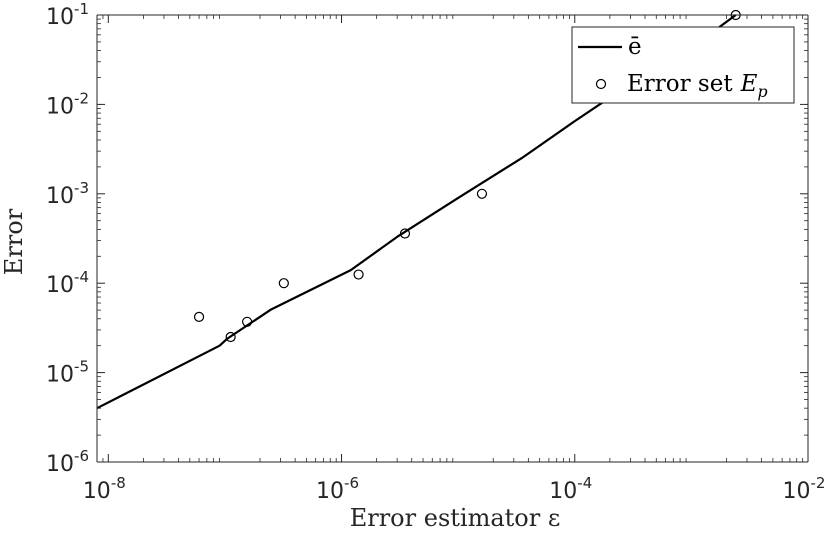 The width and height of the screenshot is (830, 536). I want to click on y-axis-title: Error, so click(14, 241).